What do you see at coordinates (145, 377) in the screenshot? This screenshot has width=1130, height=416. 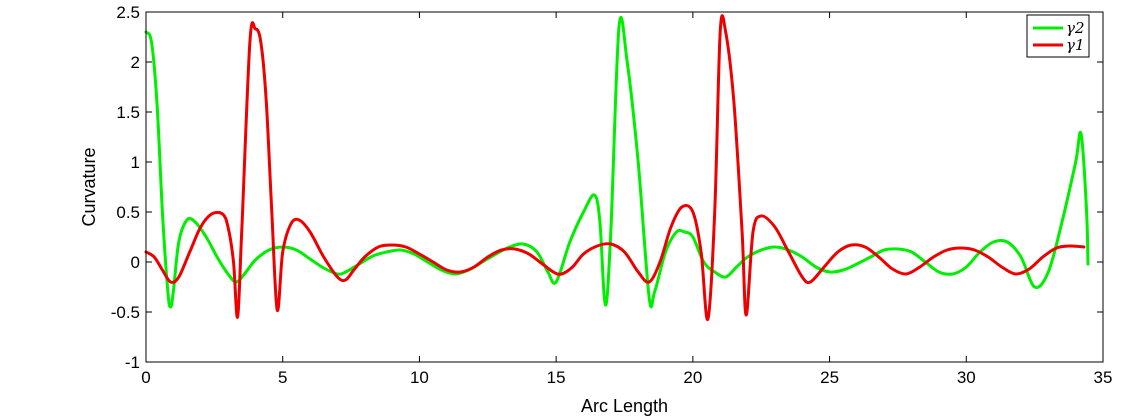 I see `x-tick-label: 0` at bounding box center [145, 377].